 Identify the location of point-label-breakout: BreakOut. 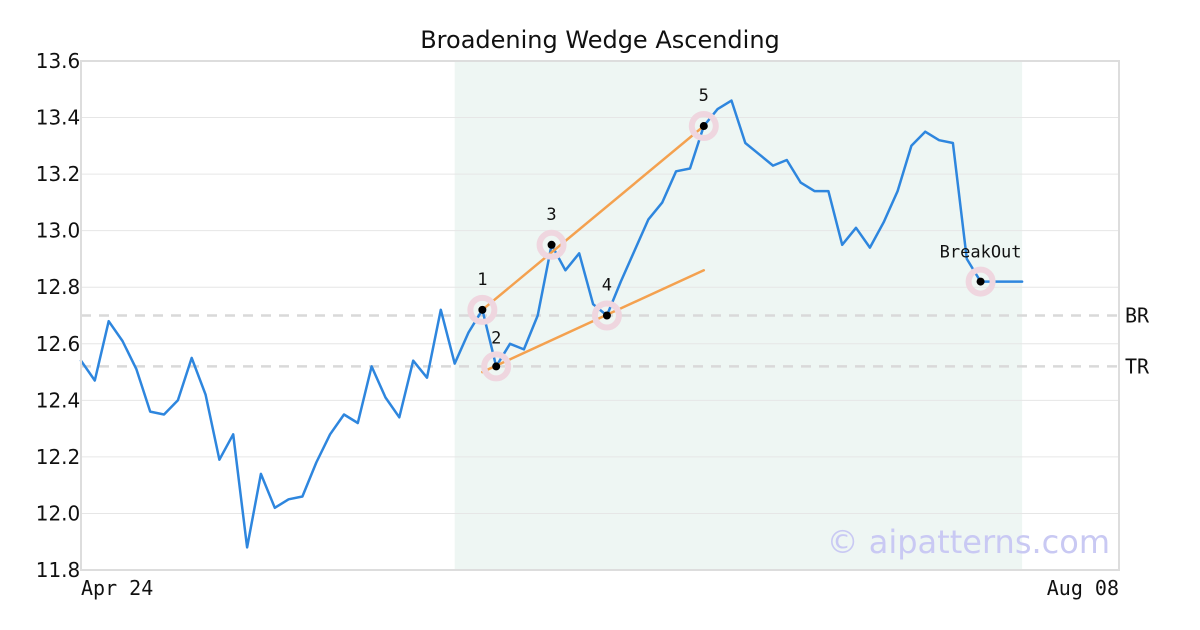
(981, 253).